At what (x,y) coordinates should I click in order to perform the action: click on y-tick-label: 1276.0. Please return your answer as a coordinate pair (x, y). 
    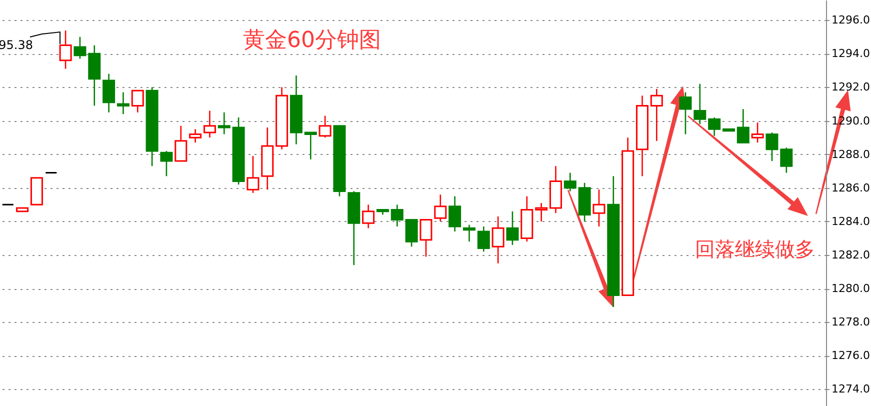
    Looking at the image, I should click on (851, 355).